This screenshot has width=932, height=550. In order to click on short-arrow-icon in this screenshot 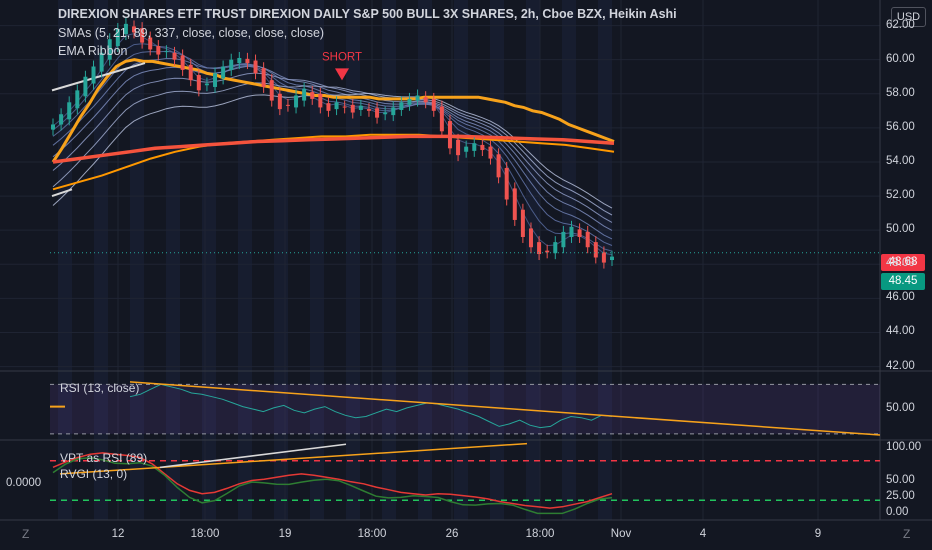, I will do `click(342, 74)`.